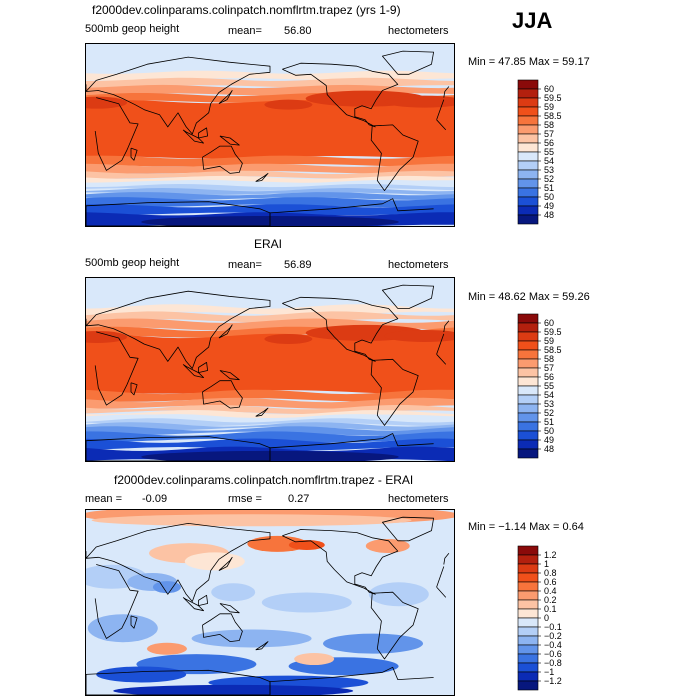 The height and width of the screenshot is (700, 700). I want to click on colorbar-label: 59, so click(549, 341).